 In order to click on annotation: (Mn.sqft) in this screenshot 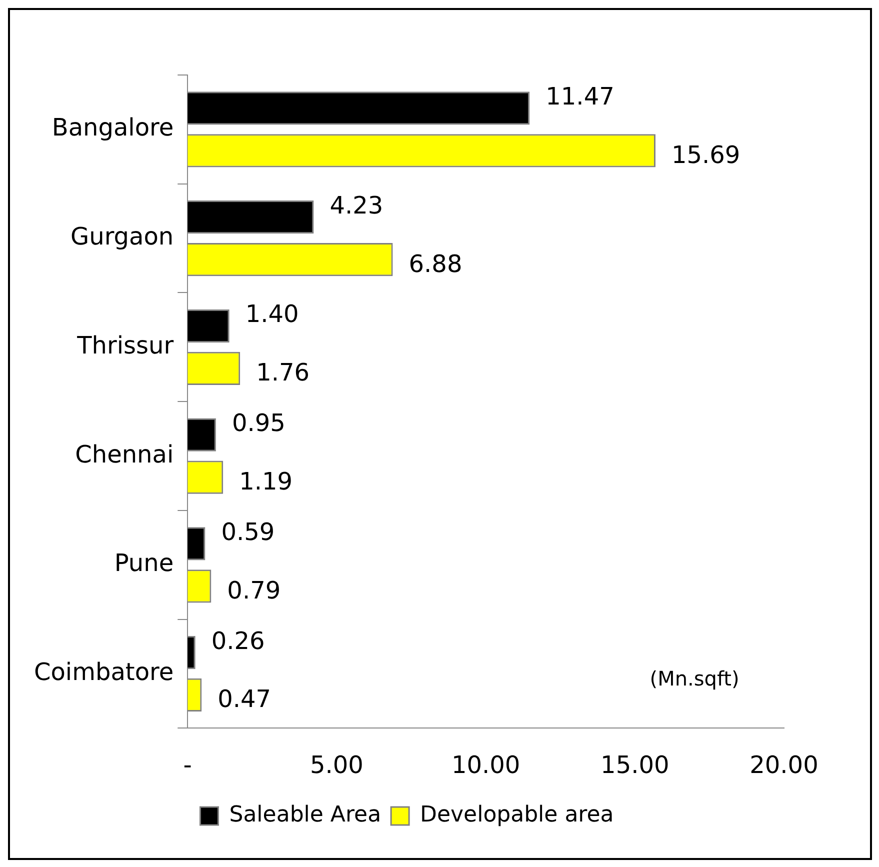, I will do `click(695, 678)`.